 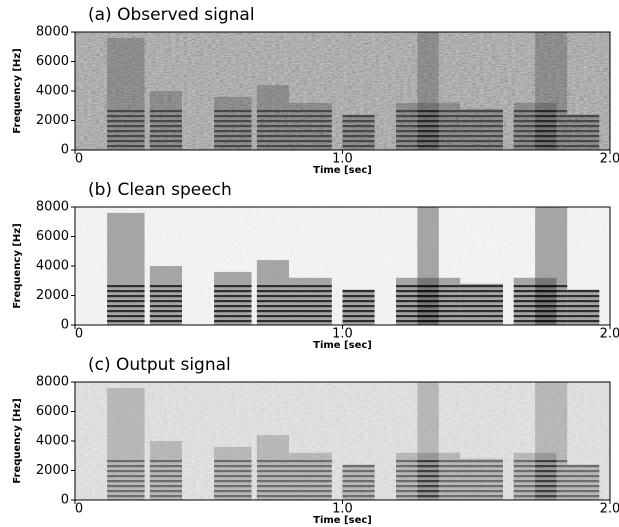 I want to click on panel-title: (a) Observed signal, so click(x=171, y=15).